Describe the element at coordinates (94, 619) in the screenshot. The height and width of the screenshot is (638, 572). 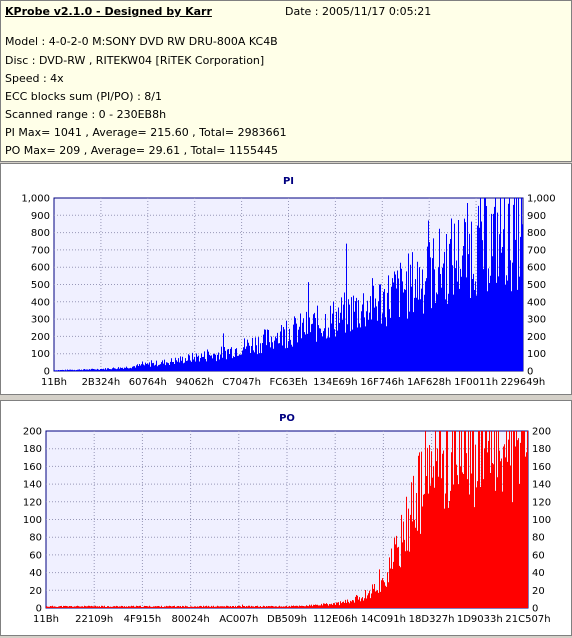
I see `x-tick-label: 22109h` at that location.